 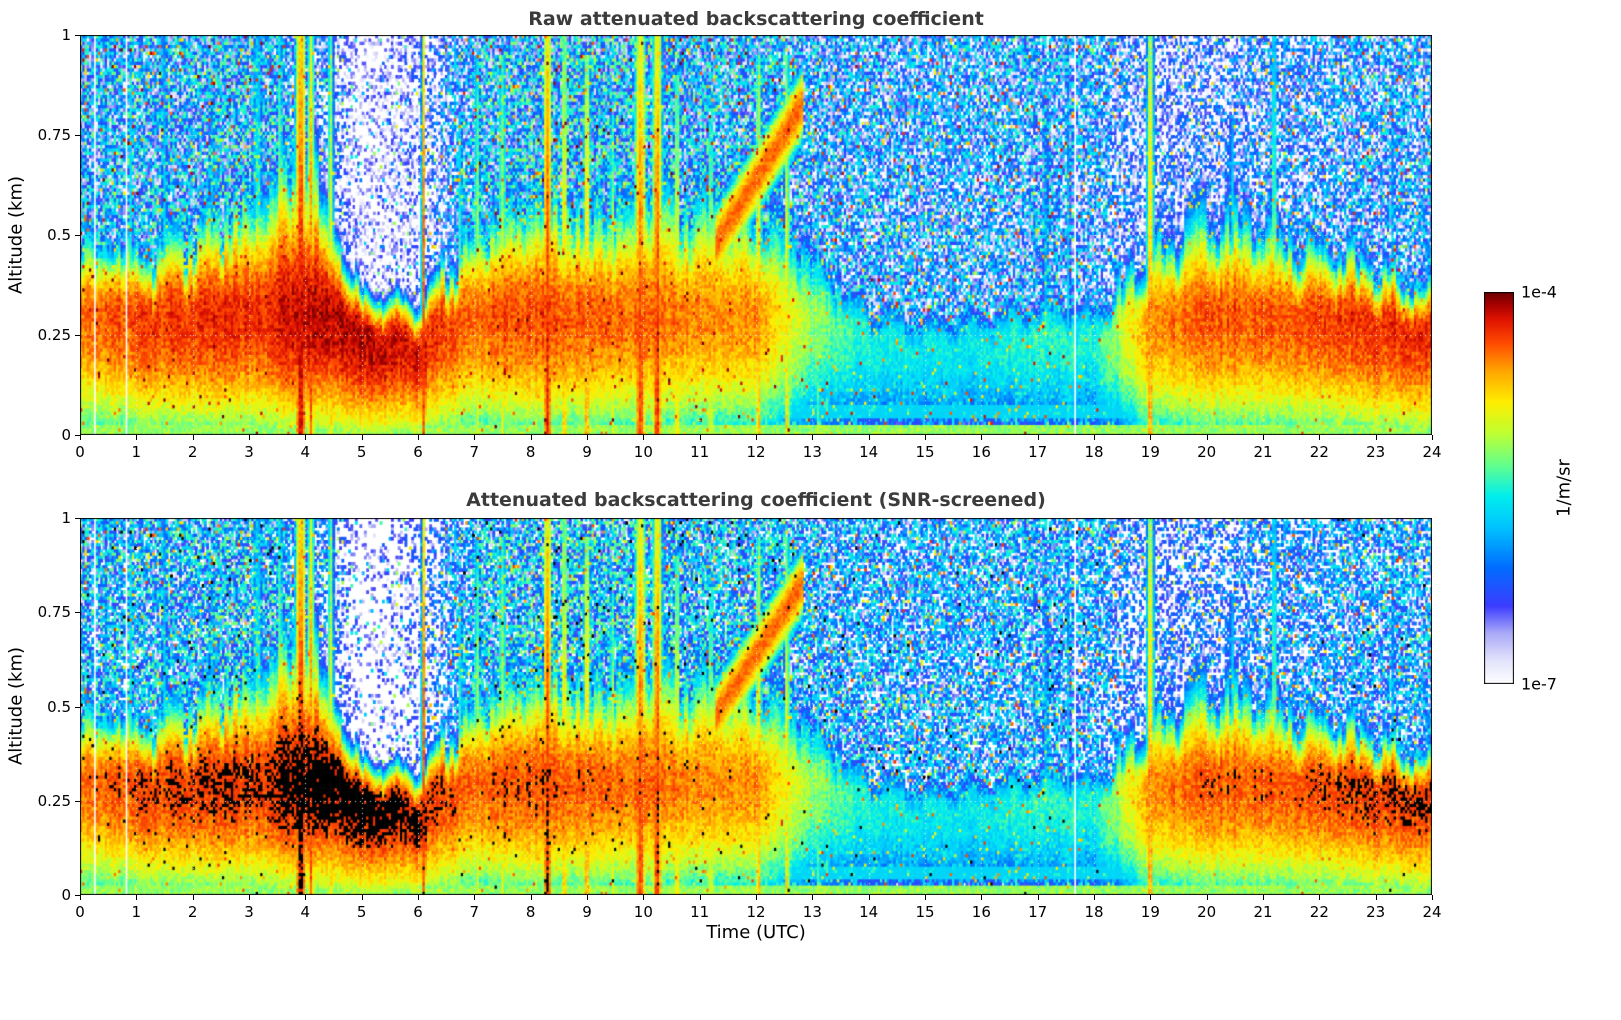 I want to click on colorbar-min-label: 1e-7, so click(x=1539, y=684).